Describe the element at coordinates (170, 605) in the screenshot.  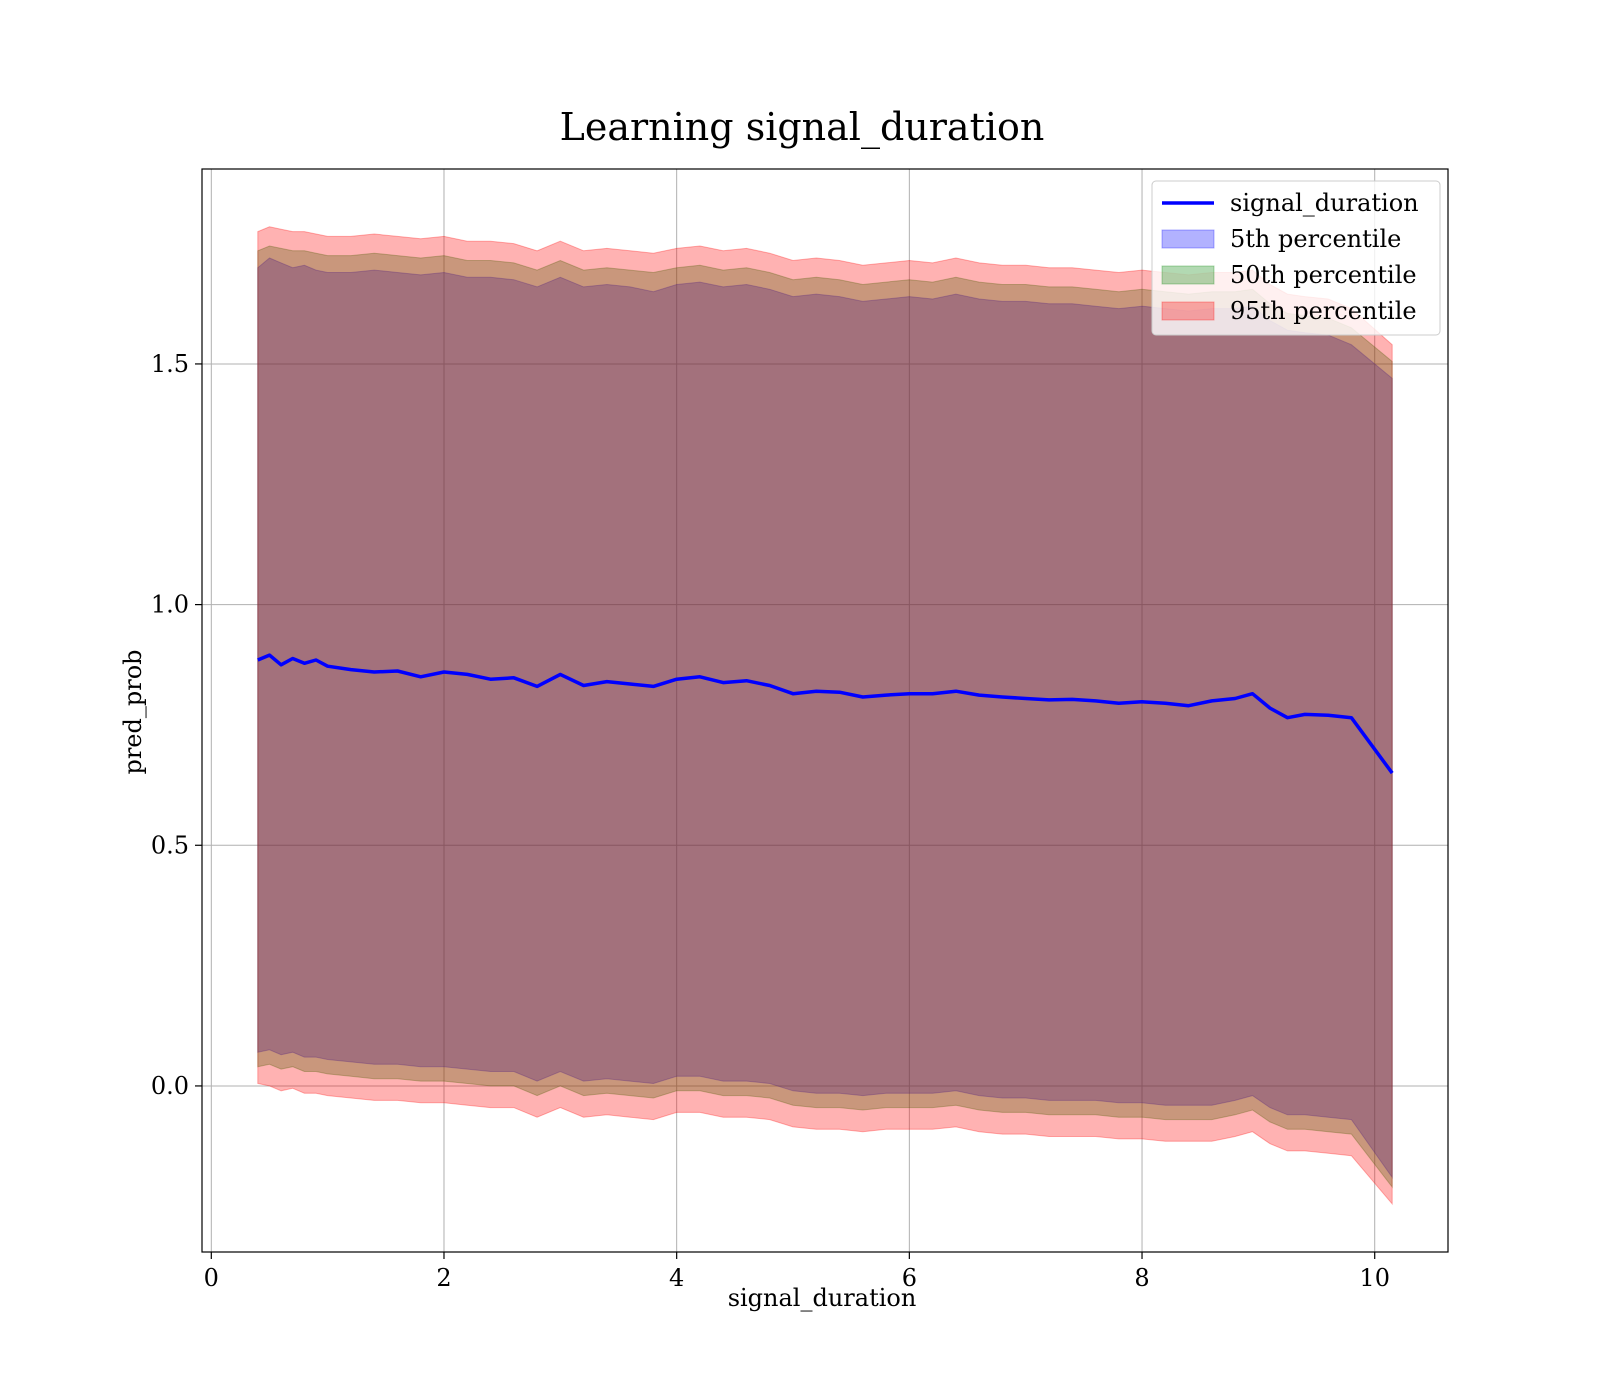
I see `y-tick-label-2: 1.0` at that location.